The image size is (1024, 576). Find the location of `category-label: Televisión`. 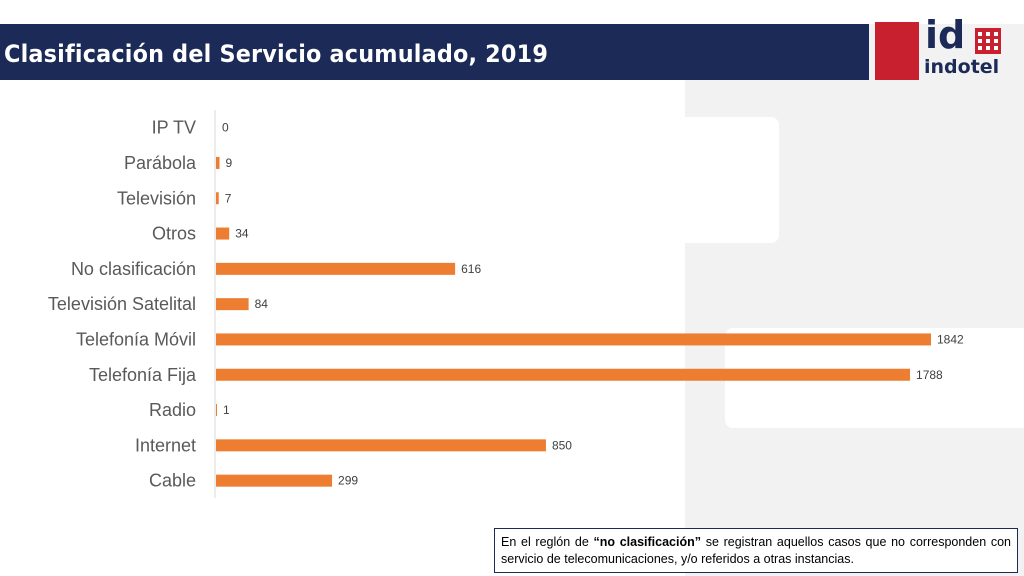

category-label: Televisión is located at coordinates (156, 198).